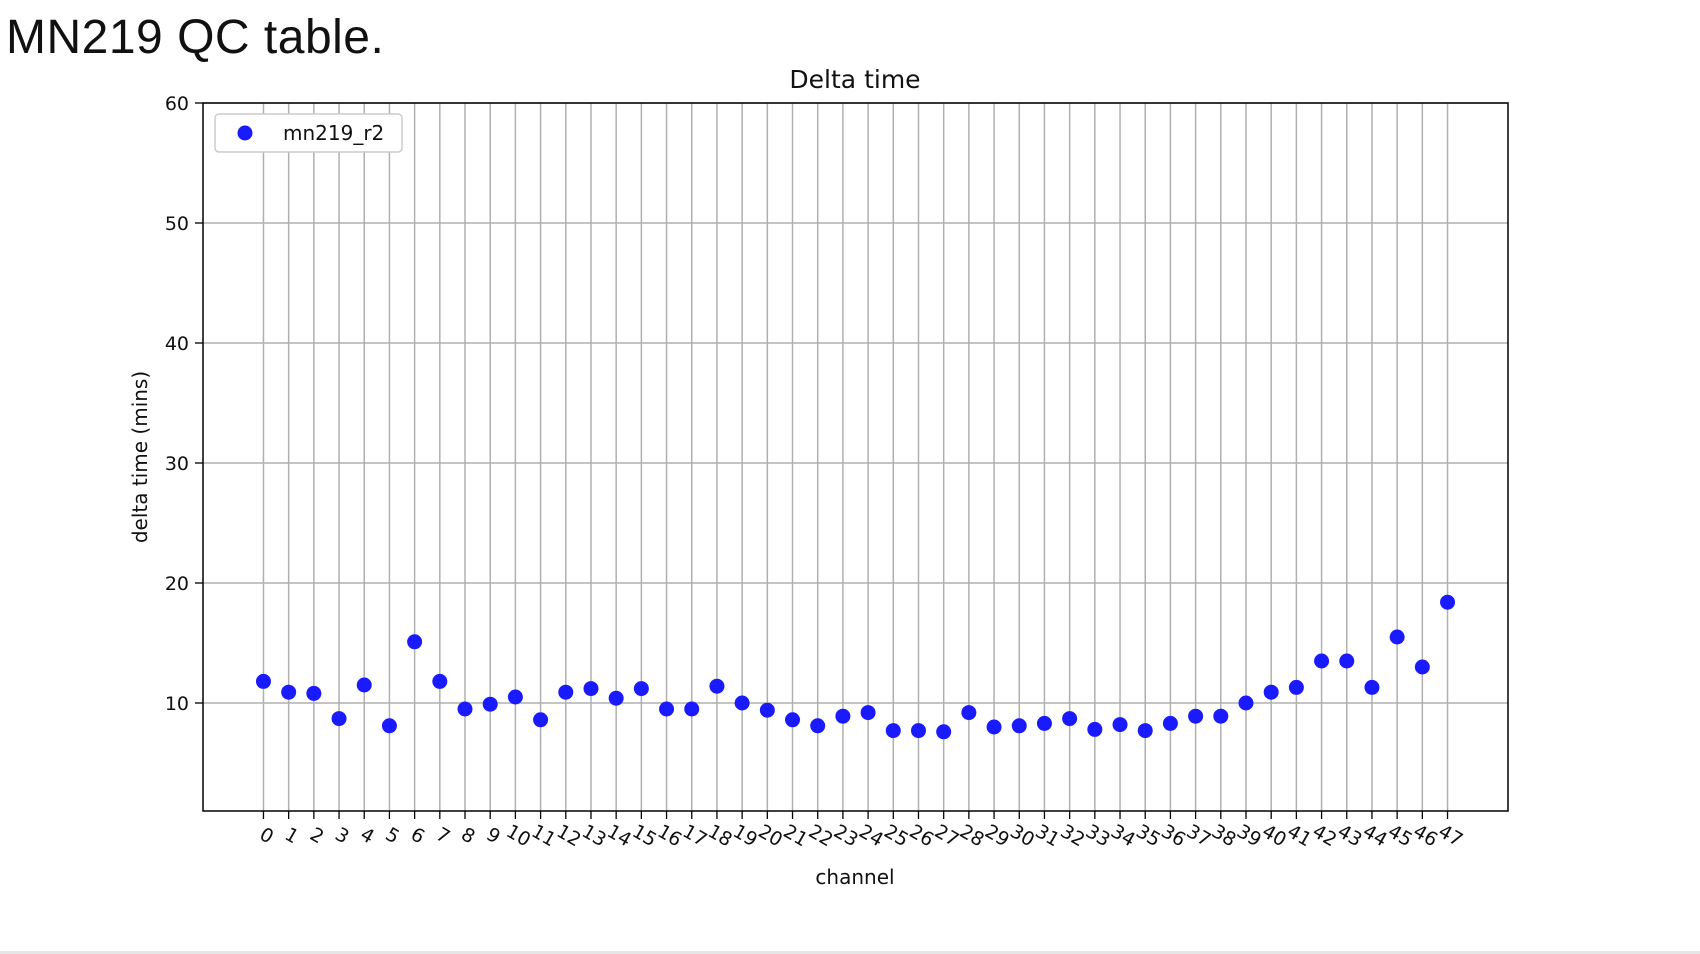 The width and height of the screenshot is (1700, 954). Describe the element at coordinates (341, 835) in the screenshot. I see `x-tick-label: 3` at that location.